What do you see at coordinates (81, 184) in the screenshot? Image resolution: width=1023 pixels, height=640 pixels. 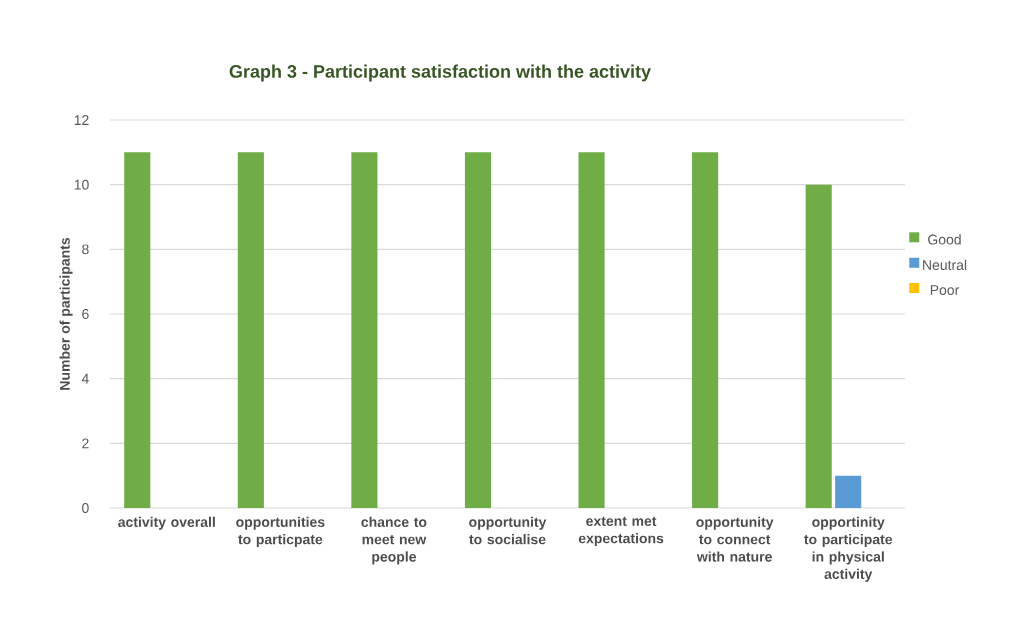 I see `y-tick-label: 10` at bounding box center [81, 184].